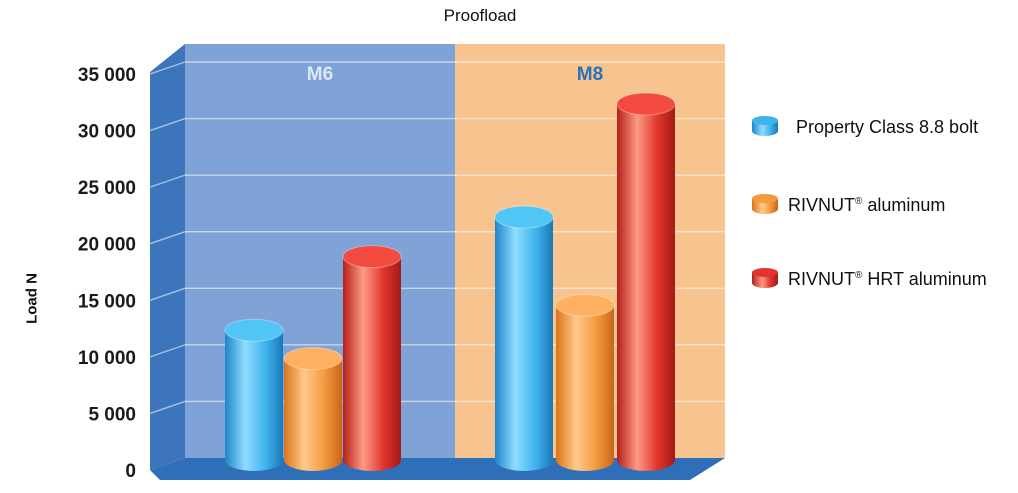 The height and width of the screenshot is (493, 1018). What do you see at coordinates (107, 188) in the screenshot?
I see `y-tick-label: 25 000` at bounding box center [107, 188].